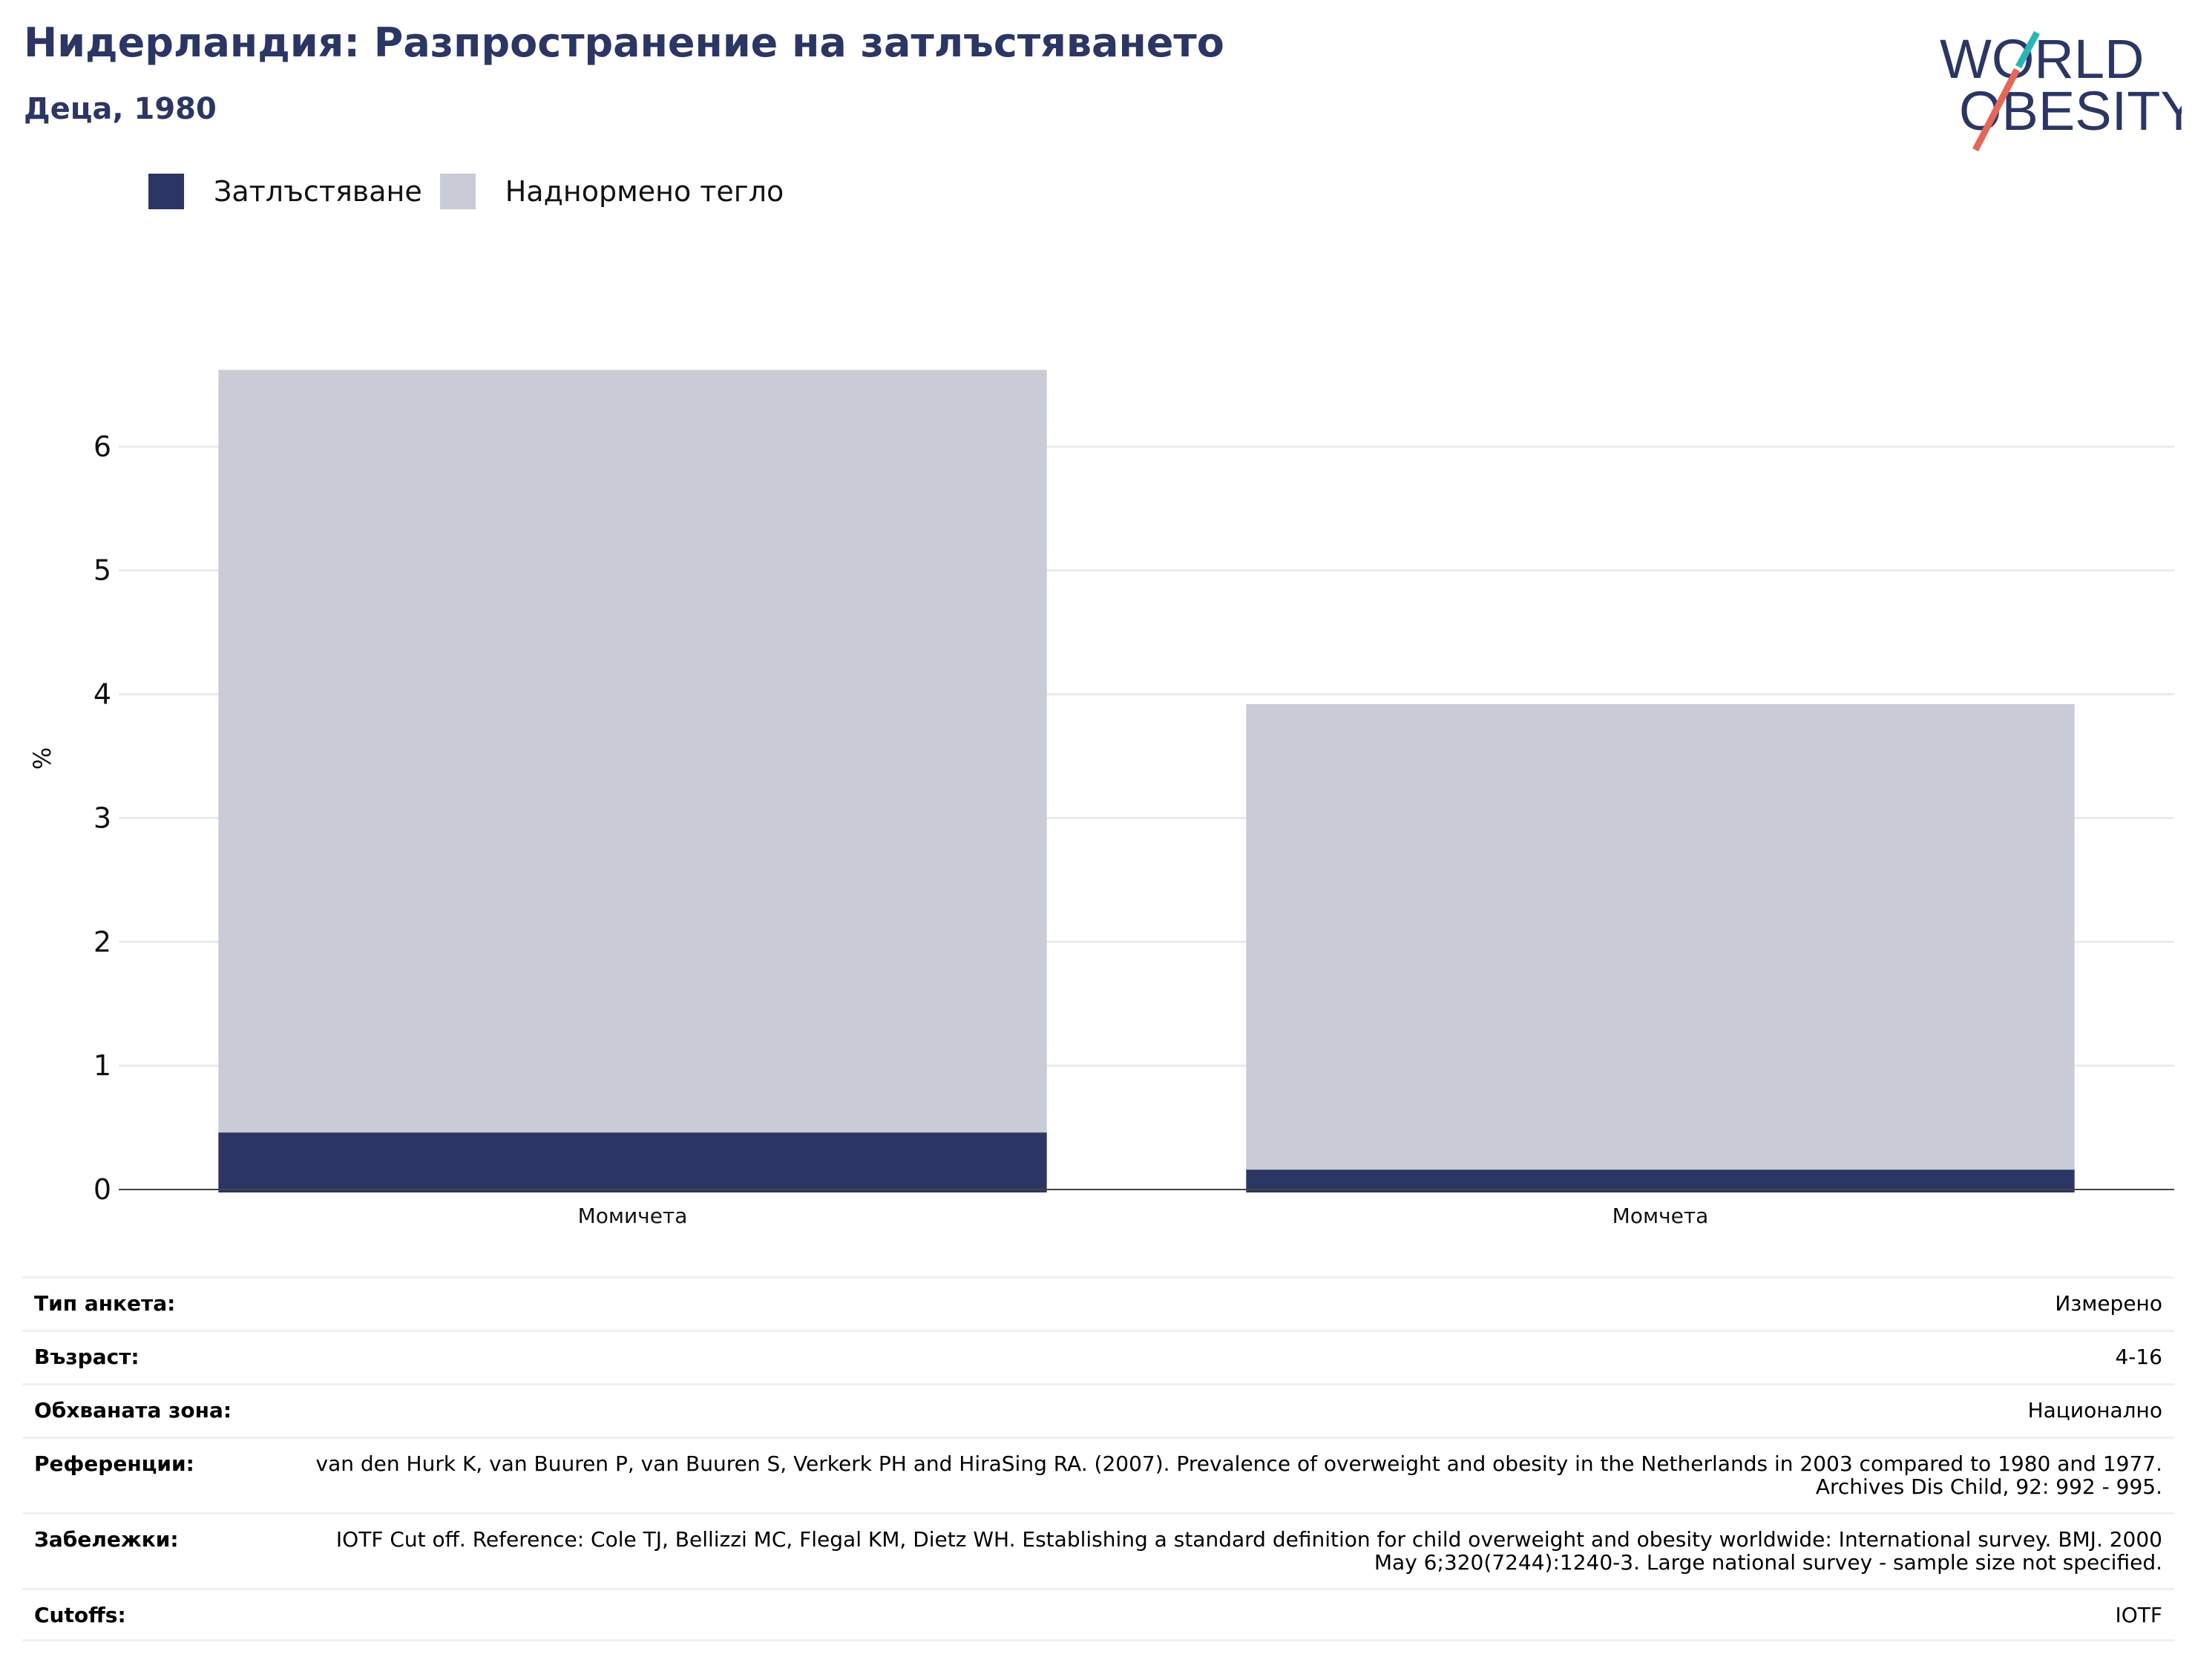 The image size is (2195, 1680). Describe the element at coordinates (2139, 1615) in the screenshot. I see `meta-value: IOTF` at that location.